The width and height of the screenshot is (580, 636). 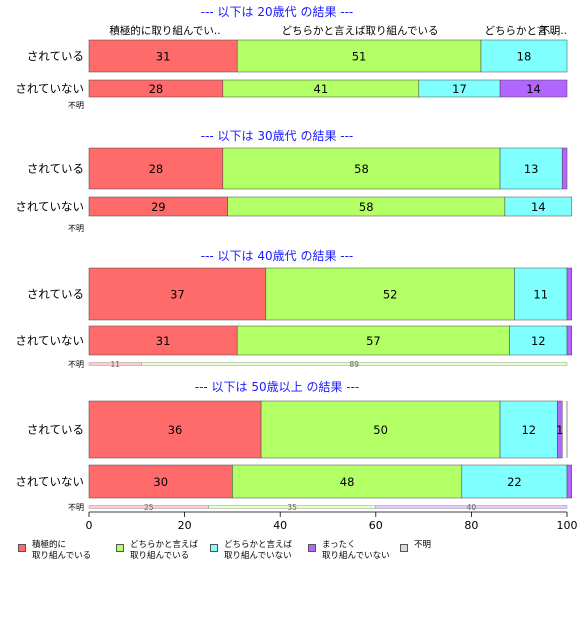 What do you see at coordinates (321, 89) in the screenshot?
I see `bar-label-0-1-1: 41` at bounding box center [321, 89].